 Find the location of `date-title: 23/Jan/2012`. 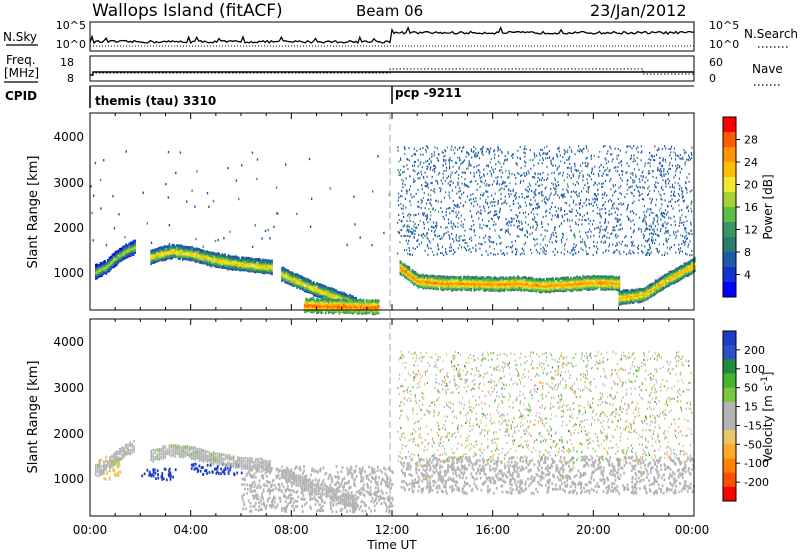

date-title: 23/Jan/2012 is located at coordinates (638, 10).